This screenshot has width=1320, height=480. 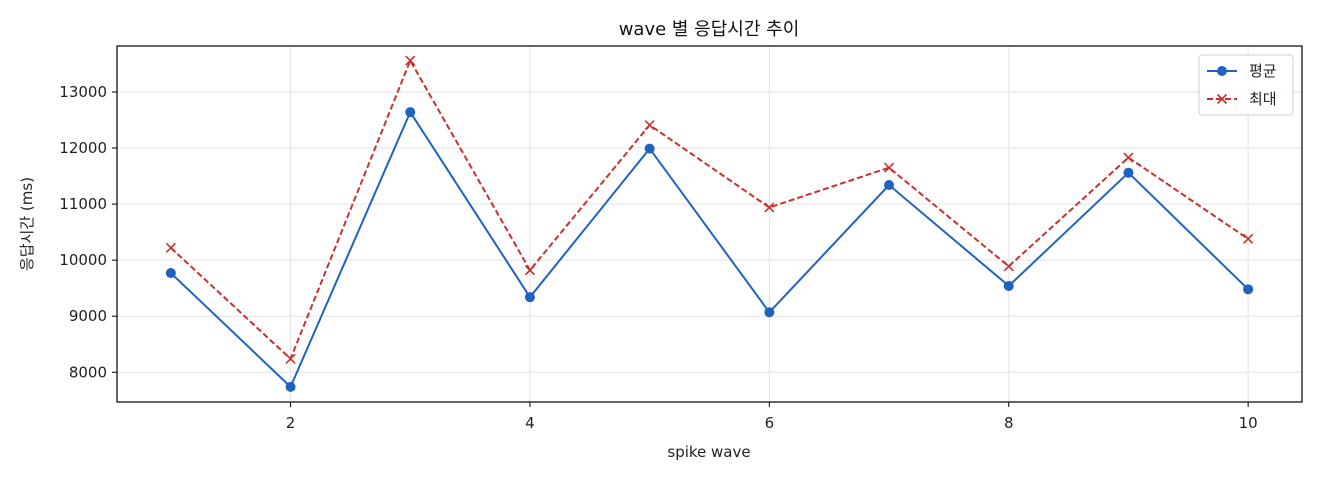 I want to click on y-tick-label: 9000, so click(x=88, y=316).